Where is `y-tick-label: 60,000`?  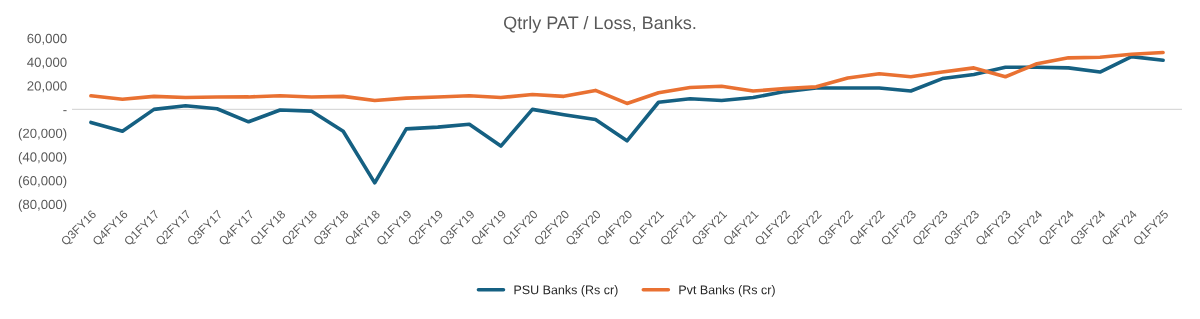 y-tick-label: 60,000 is located at coordinates (47, 39).